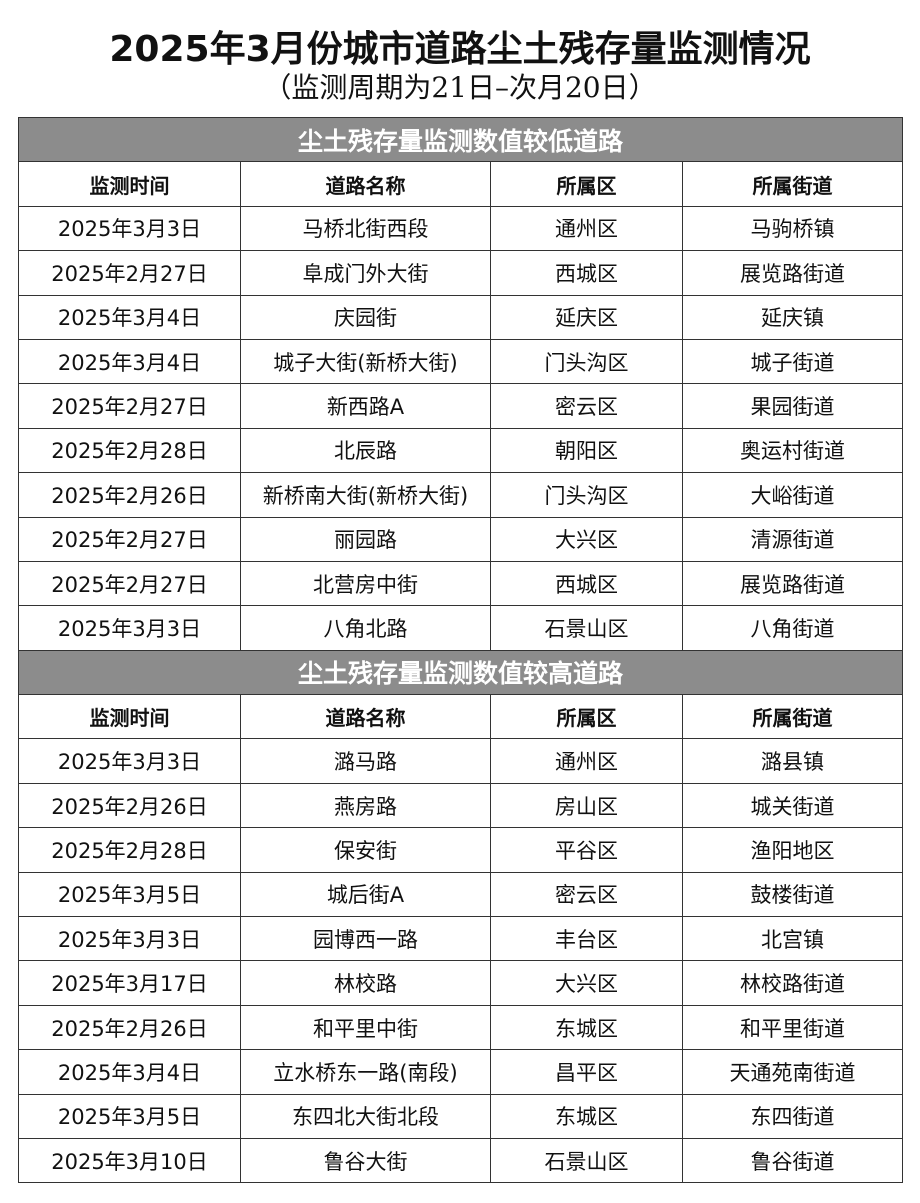 The width and height of the screenshot is (920, 1203). Describe the element at coordinates (365, 273) in the screenshot. I see `cell: 阜成门外大街` at that location.